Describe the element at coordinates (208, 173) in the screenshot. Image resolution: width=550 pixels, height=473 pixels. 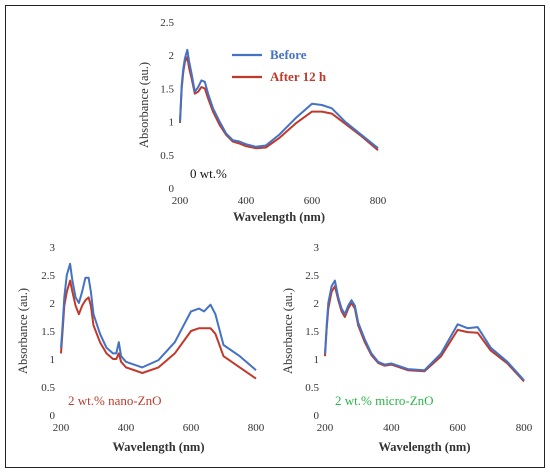
I see `panel-annotation: 0 wt.%` at that location.